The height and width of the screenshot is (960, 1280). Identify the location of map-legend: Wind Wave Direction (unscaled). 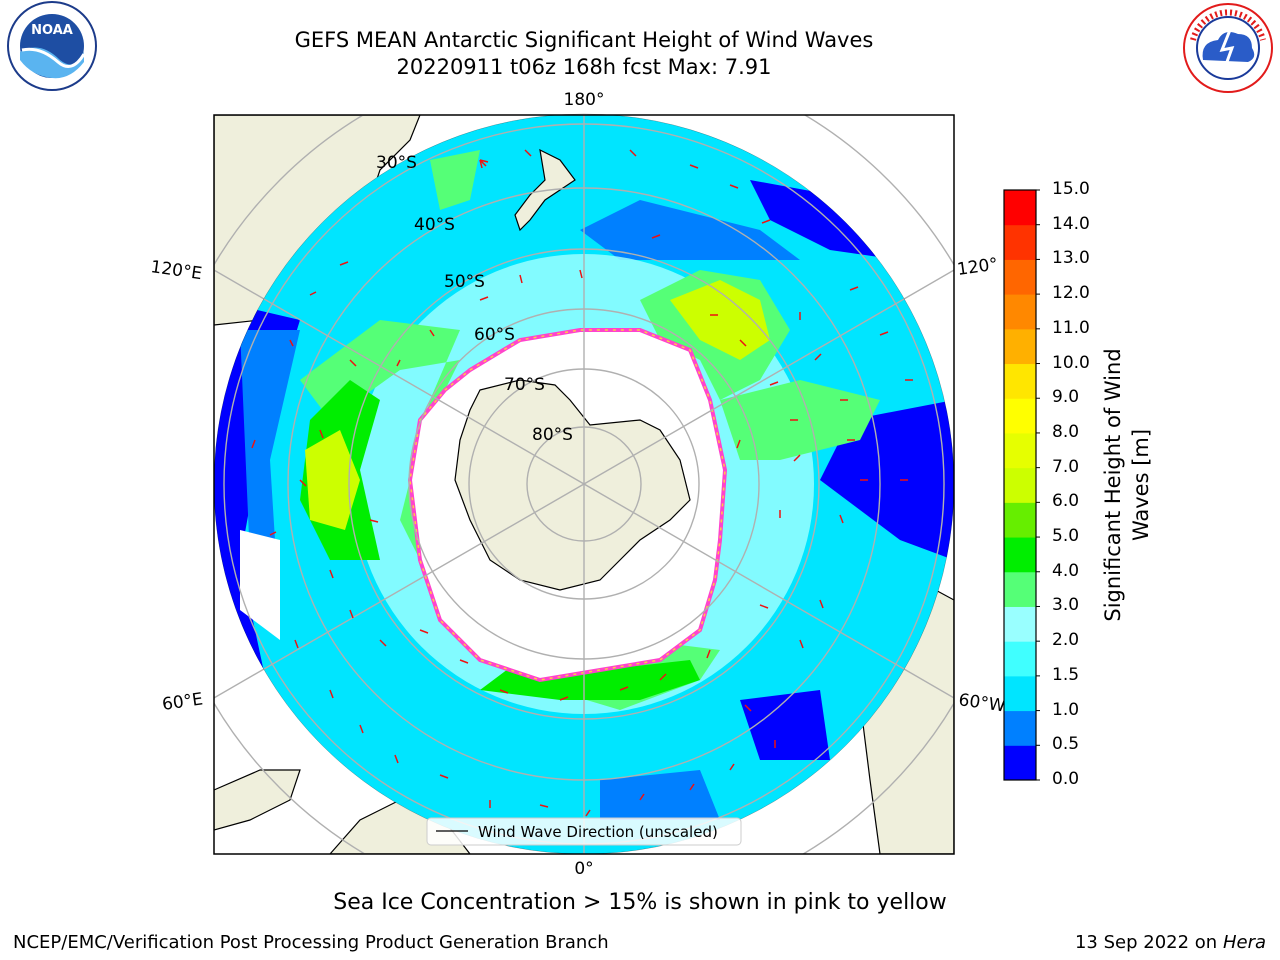
(584, 831).